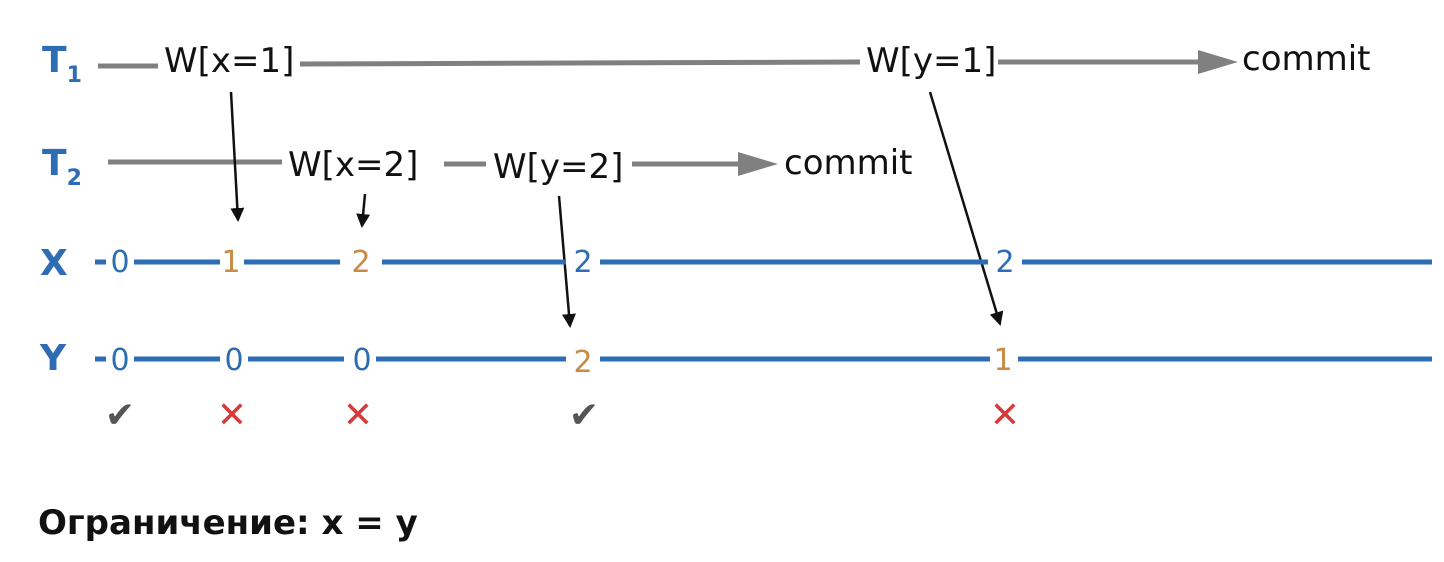 The height and width of the screenshot is (562, 1444). What do you see at coordinates (558, 167) in the screenshot?
I see `t2-op-write-y: W[y=2]` at bounding box center [558, 167].